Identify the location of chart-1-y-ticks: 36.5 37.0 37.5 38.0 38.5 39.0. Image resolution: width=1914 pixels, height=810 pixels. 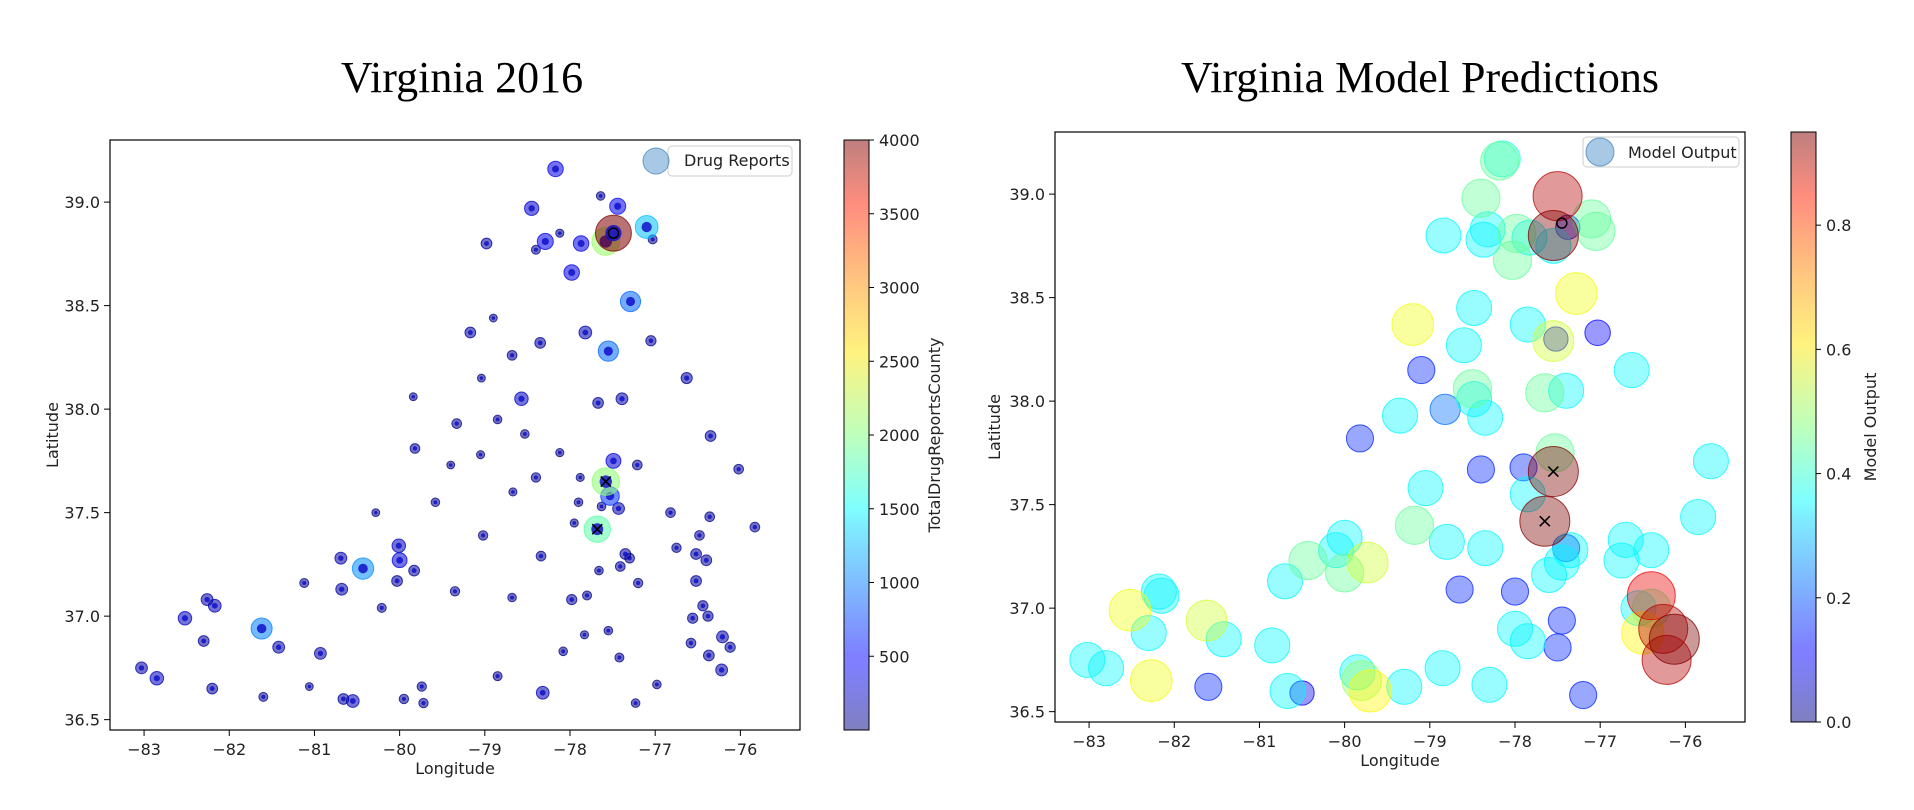
(87, 461).